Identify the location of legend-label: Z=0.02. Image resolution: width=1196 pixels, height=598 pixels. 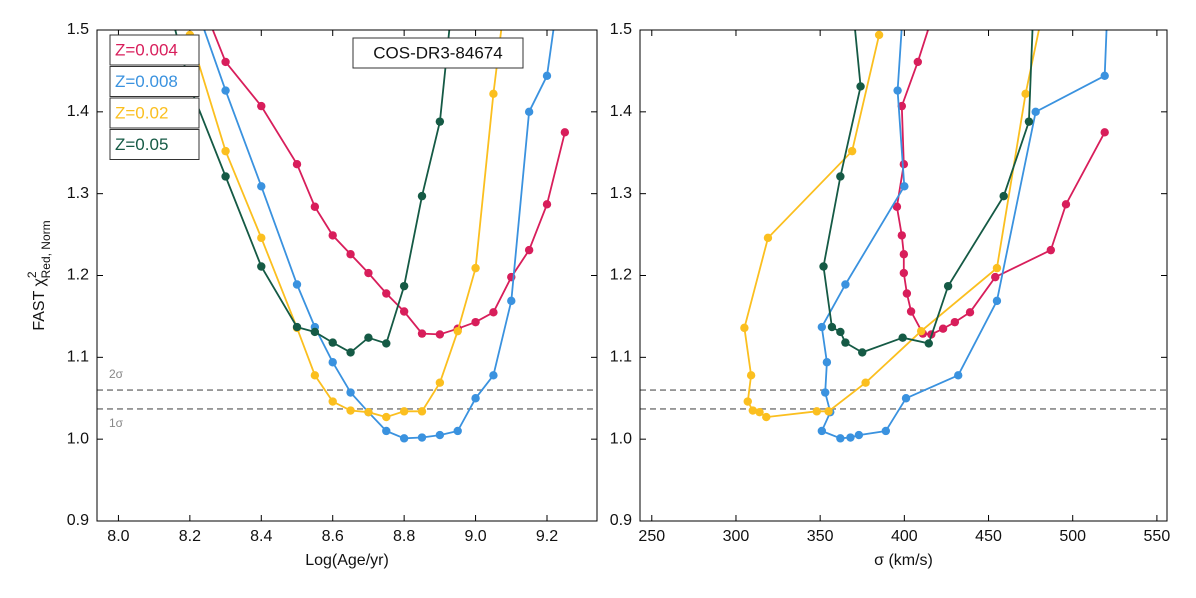
(141, 112).